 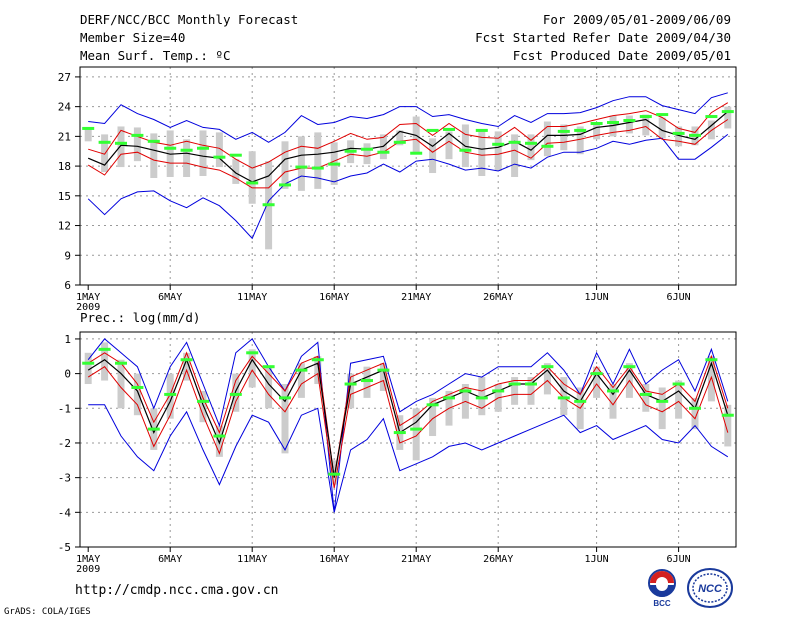 What do you see at coordinates (621, 55) in the screenshot?
I see `produced-date: Fcst Produced Date 2009/05/01` at bounding box center [621, 55].